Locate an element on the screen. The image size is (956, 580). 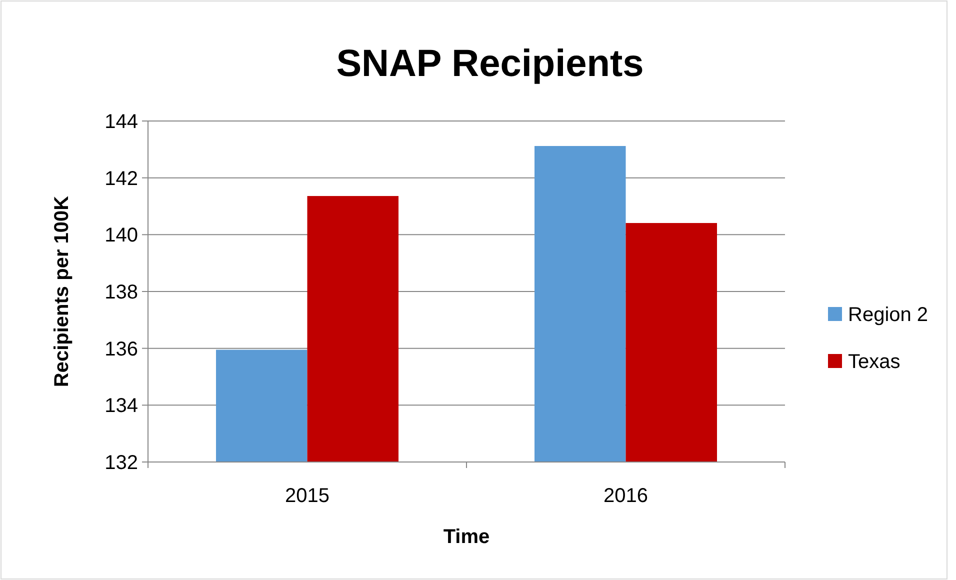
y-tick-label: 132 is located at coordinates (121, 463).